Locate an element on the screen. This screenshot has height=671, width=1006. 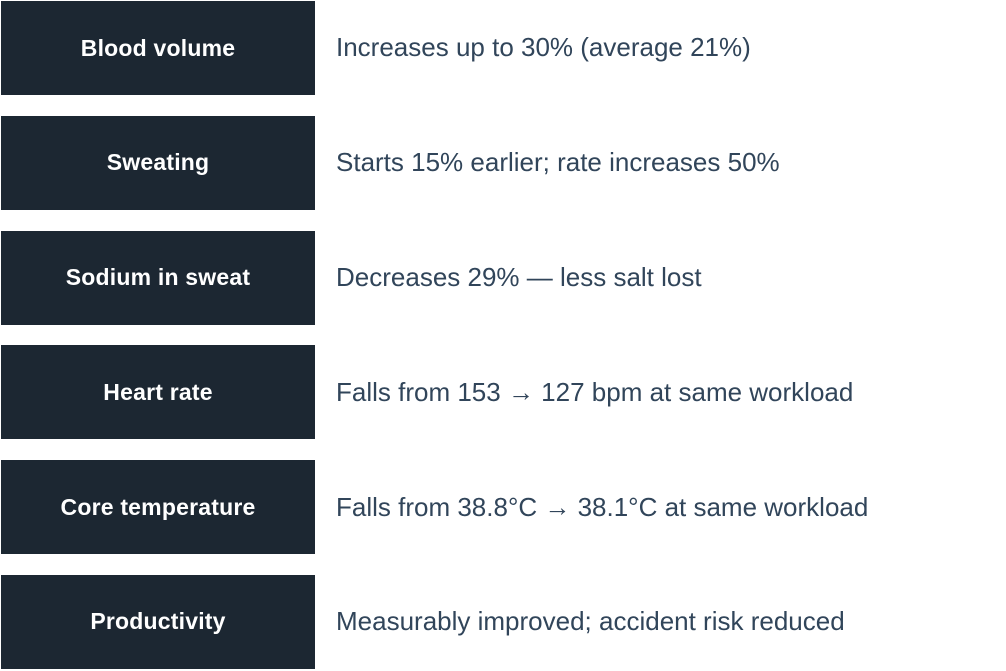
row-label: Core temperature is located at coordinates (158, 506).